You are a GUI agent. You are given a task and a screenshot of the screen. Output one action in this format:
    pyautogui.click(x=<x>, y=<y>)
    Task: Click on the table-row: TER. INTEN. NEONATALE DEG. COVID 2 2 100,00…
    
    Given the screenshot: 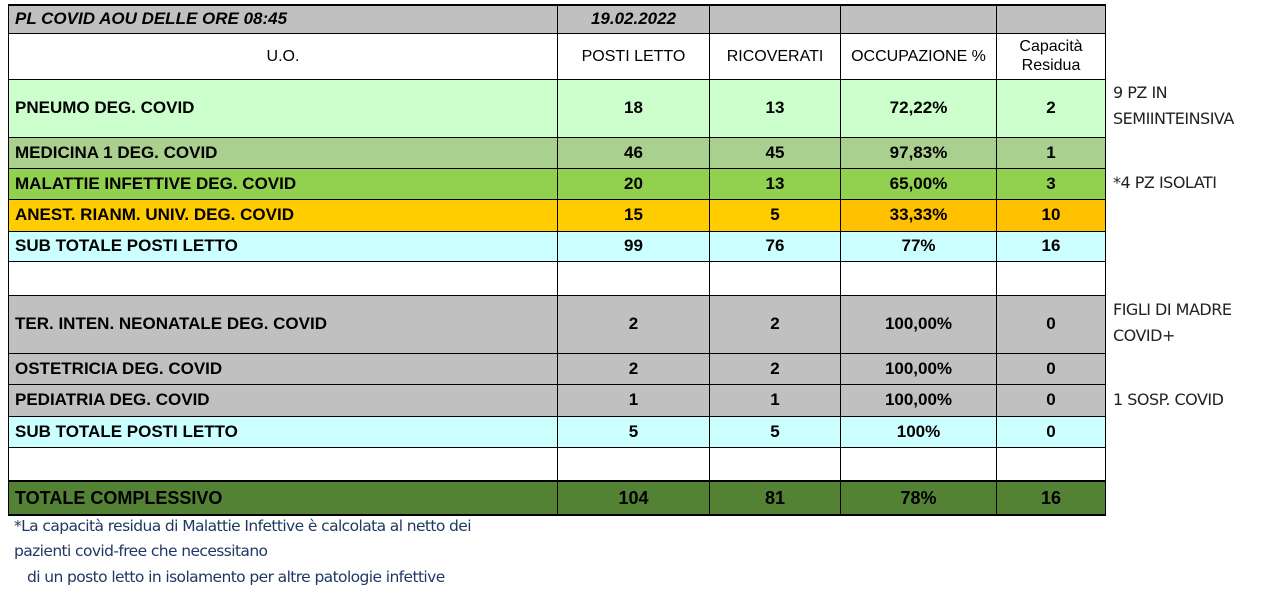 What is the action you would take?
    pyautogui.click(x=557, y=324)
    